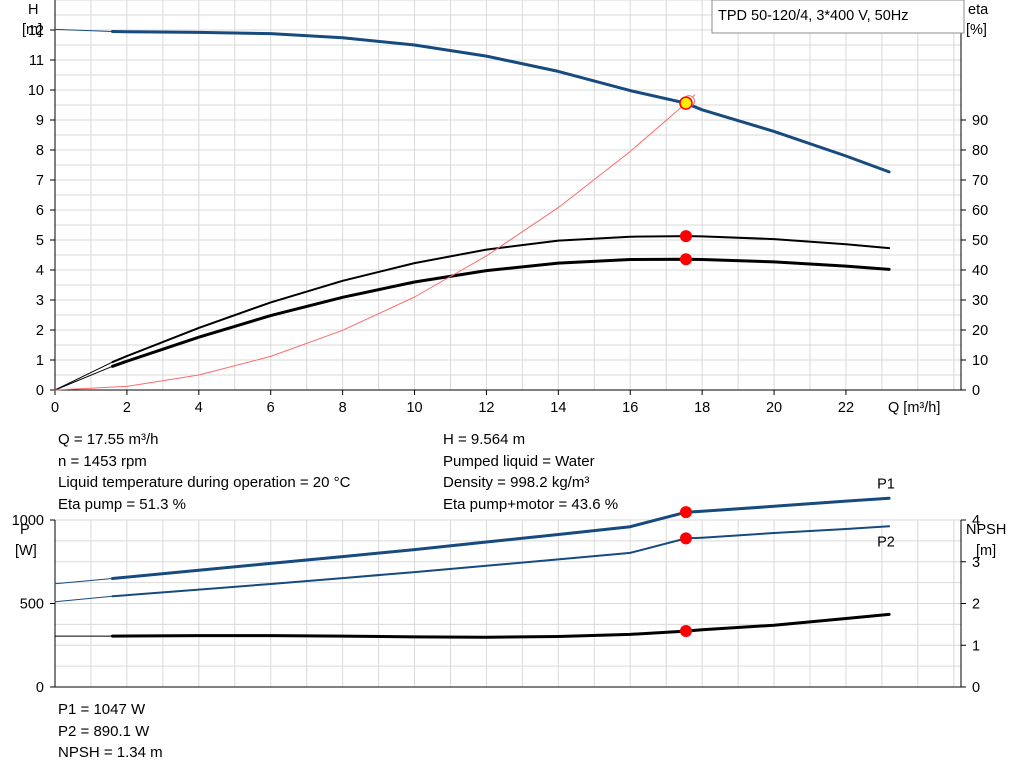 The image size is (1024, 781). What do you see at coordinates (980, 241) in the screenshot?
I see `y2-tick-label: 50` at bounding box center [980, 241].